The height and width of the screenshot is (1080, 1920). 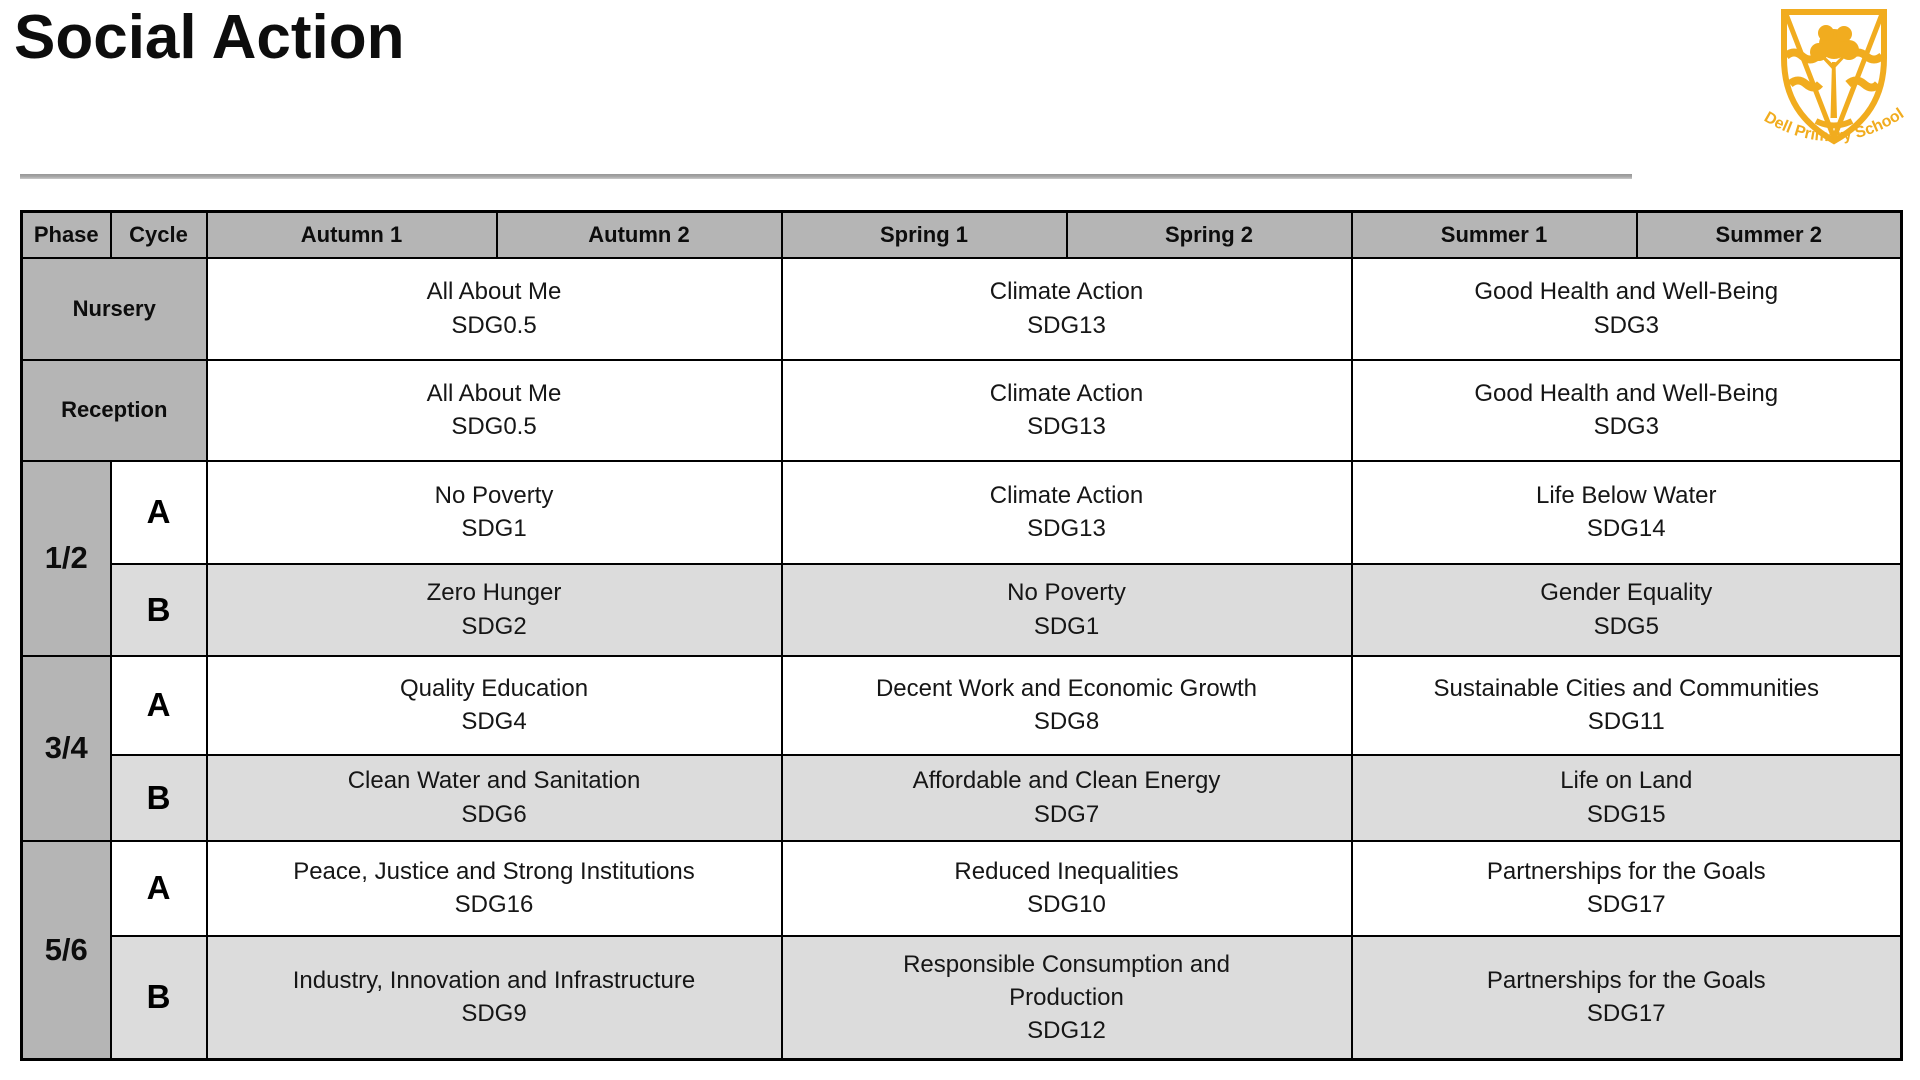 What do you see at coordinates (1626, 593) in the screenshot?
I see `topic-title: Gender Equality` at bounding box center [1626, 593].